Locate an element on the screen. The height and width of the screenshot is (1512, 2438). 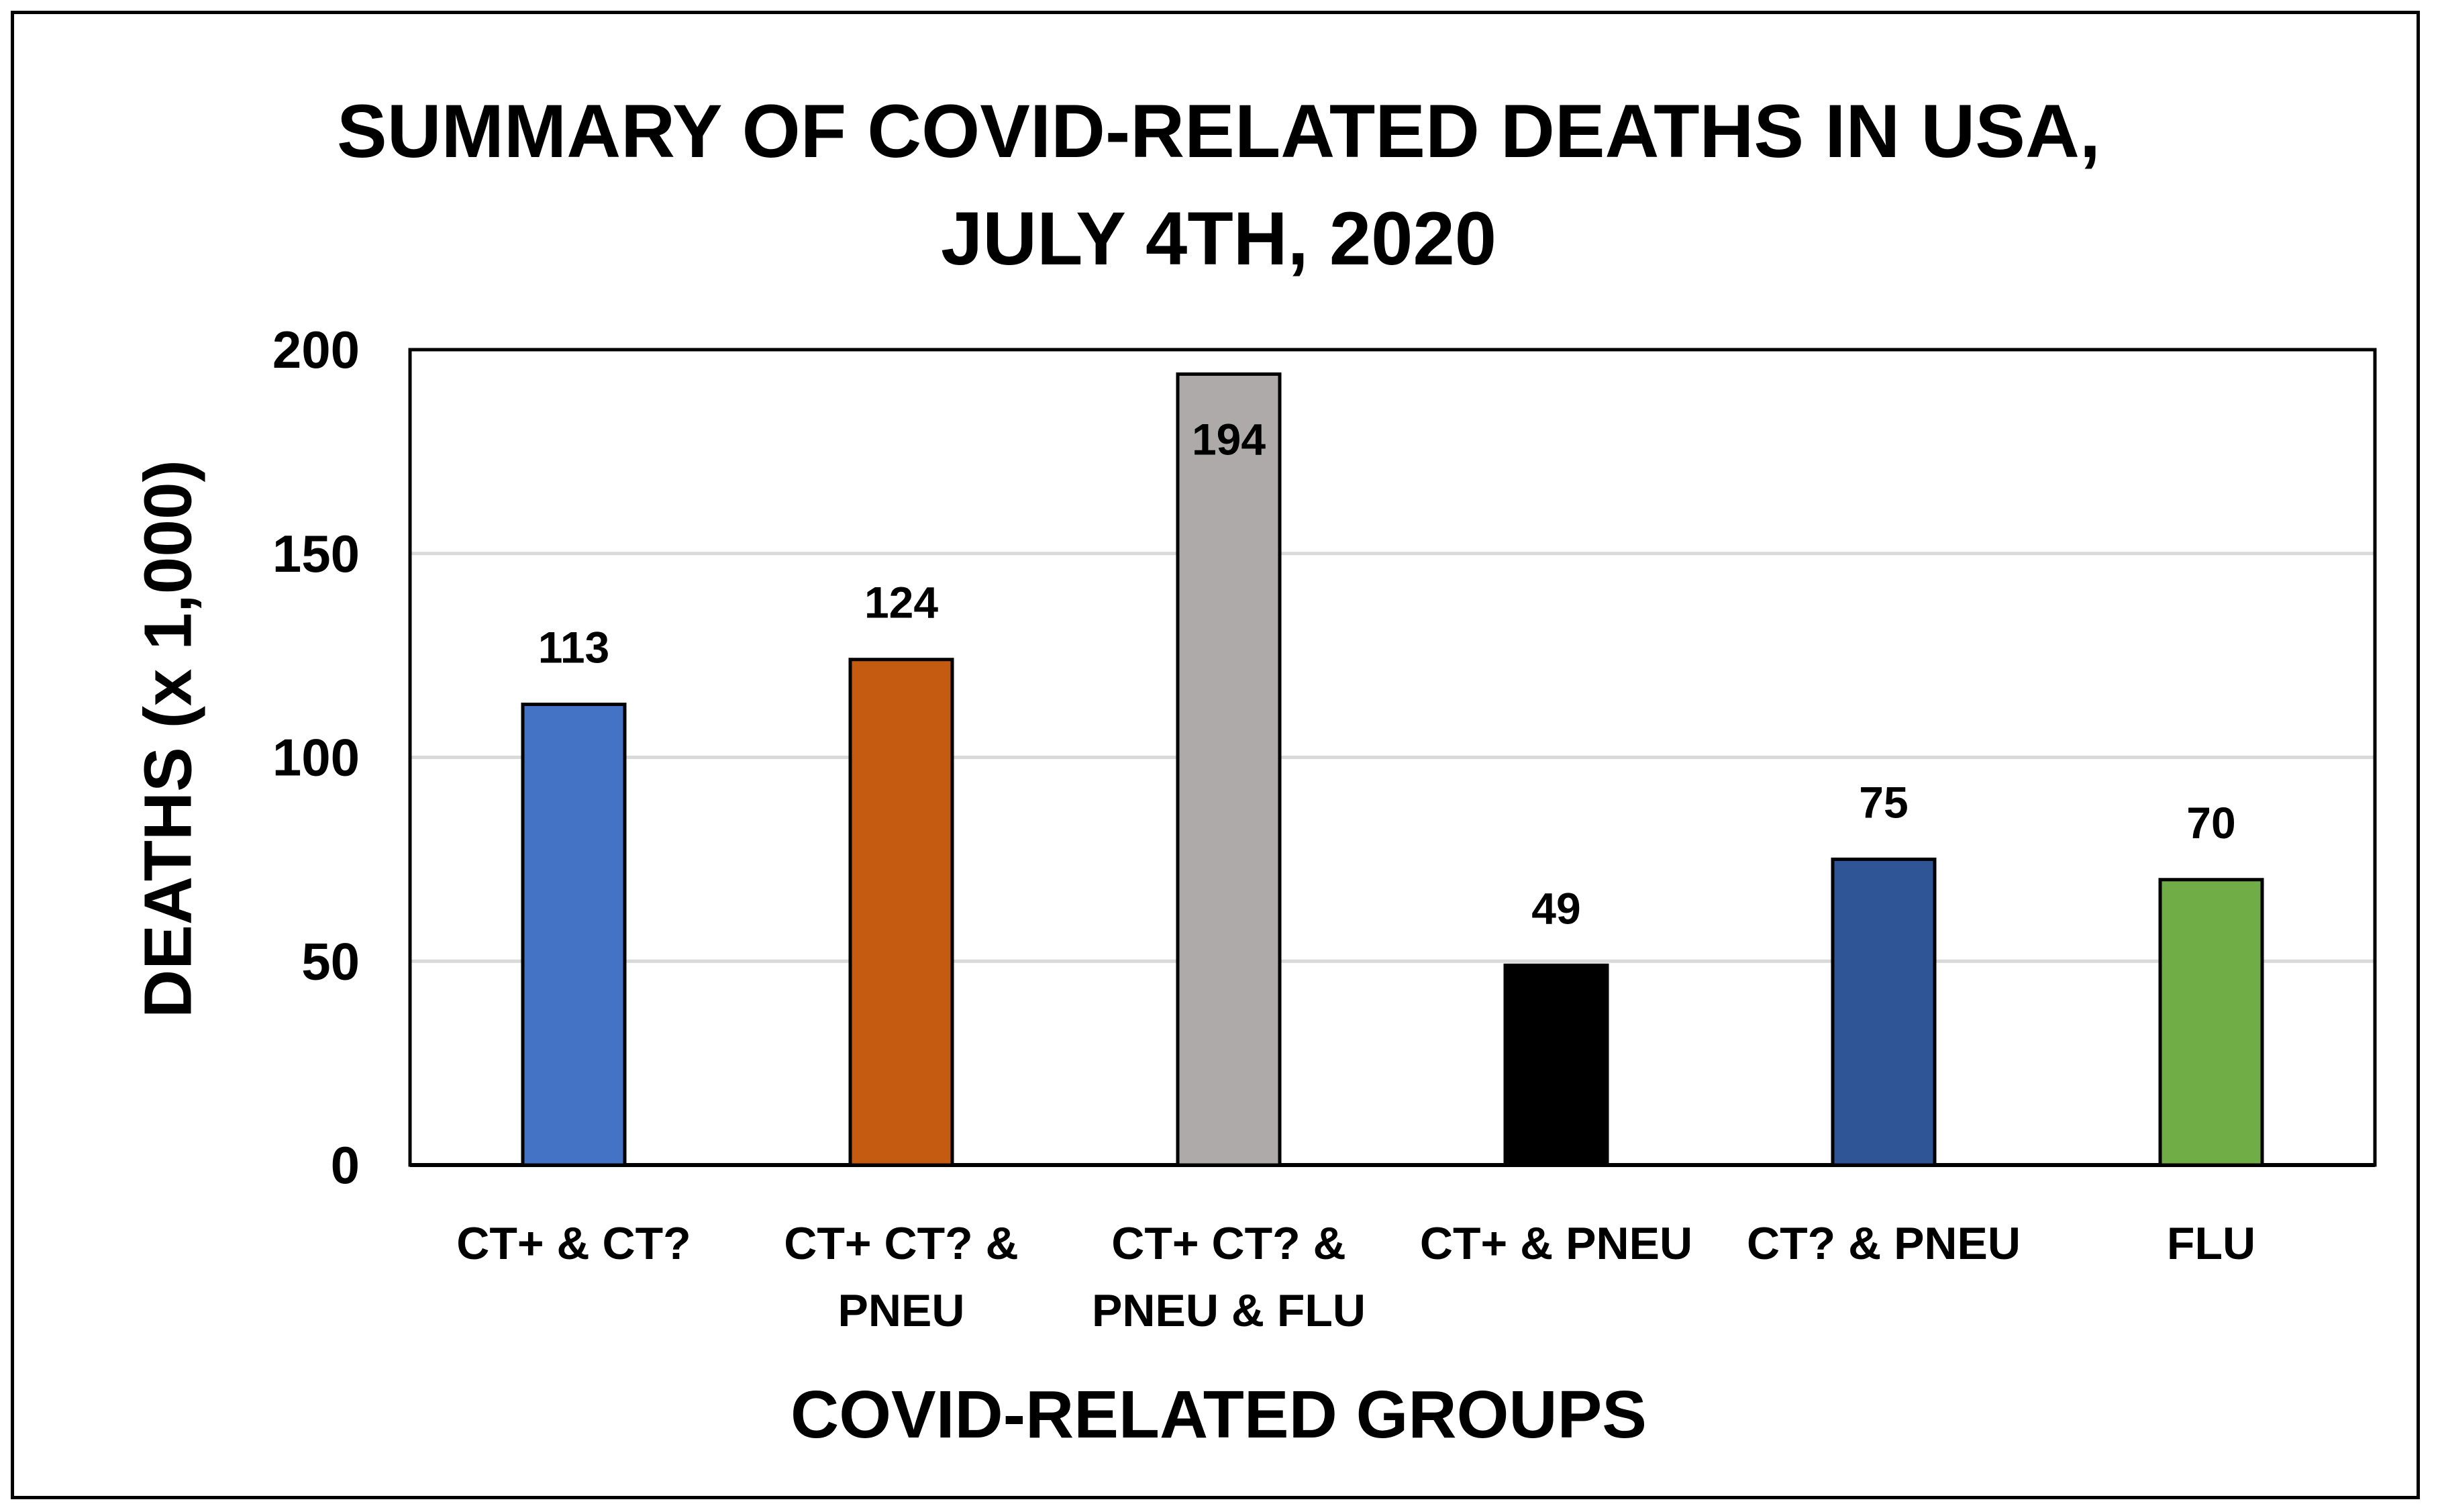
data-label: 113 is located at coordinates (574, 647).